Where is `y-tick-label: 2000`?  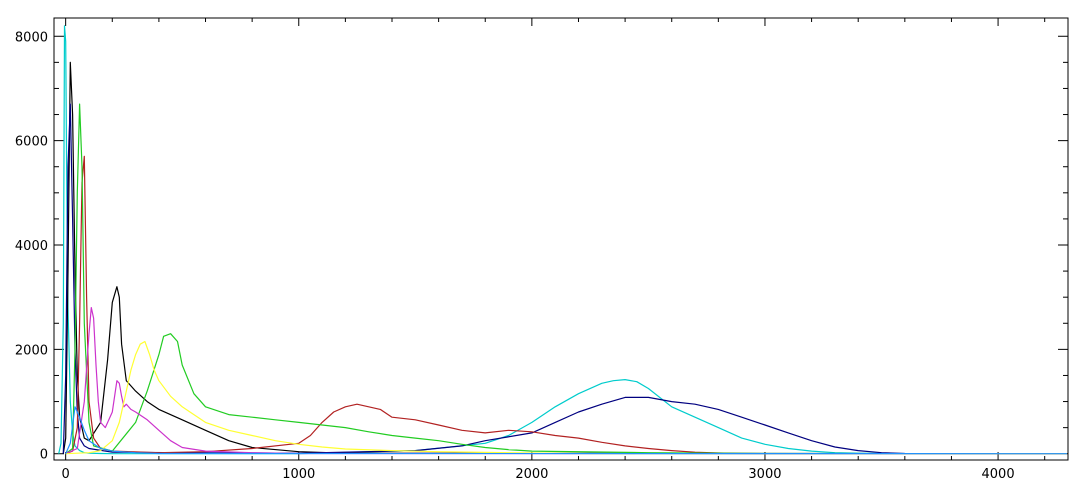 y-tick-label: 2000 is located at coordinates (31, 350).